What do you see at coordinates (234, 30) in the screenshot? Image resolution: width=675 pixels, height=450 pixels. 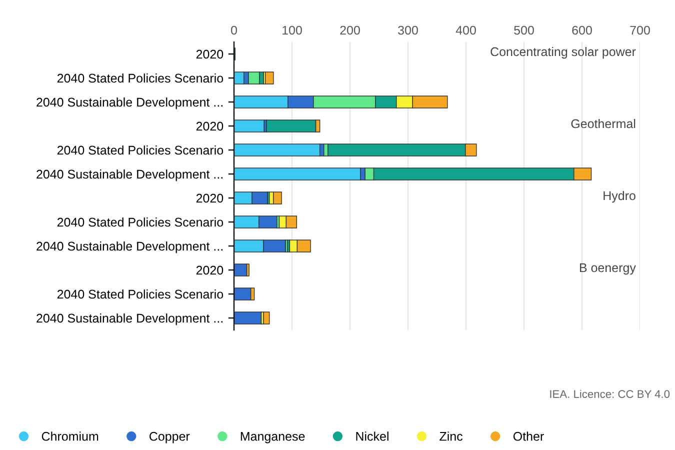 I see `x-tick-label: 0` at bounding box center [234, 30].